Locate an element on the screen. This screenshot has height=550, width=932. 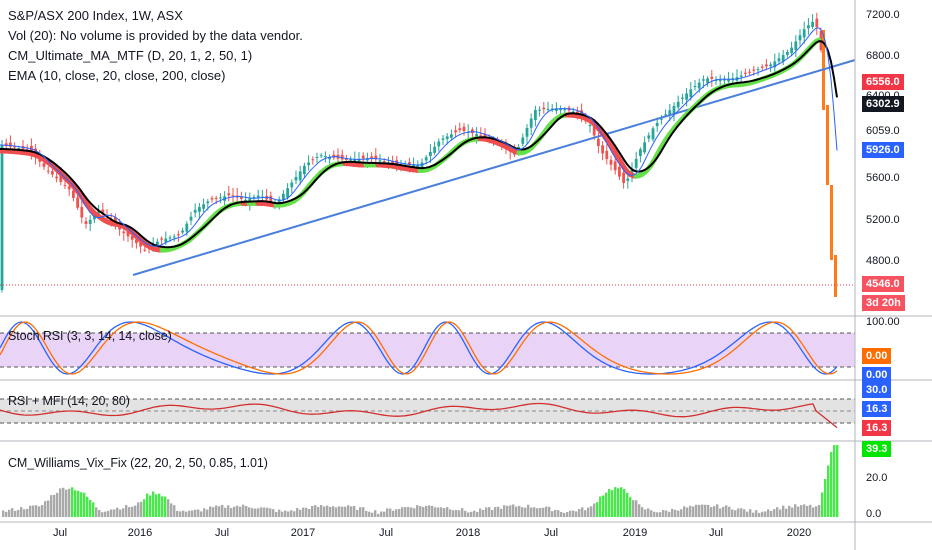
rsi-mfi-pane is located at coordinates (427, 413).